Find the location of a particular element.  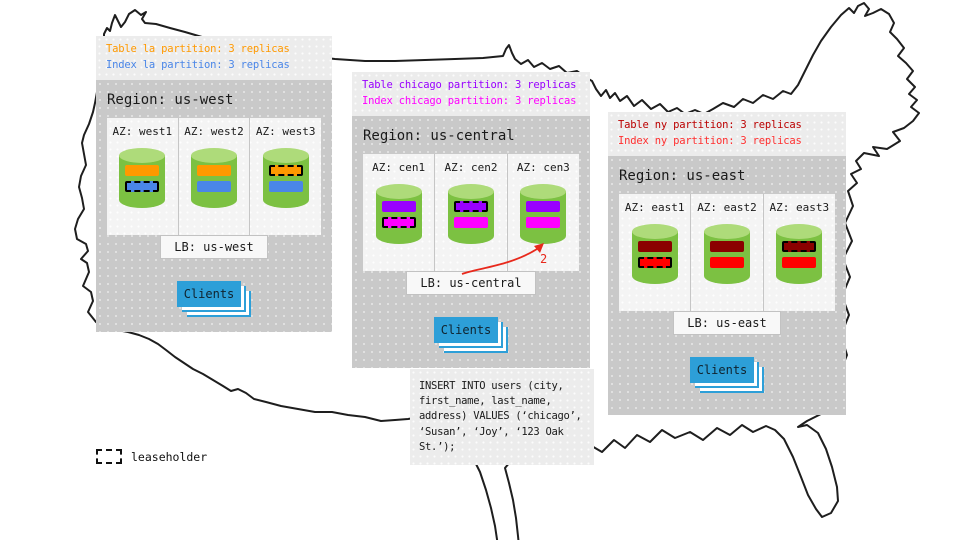

lb-row: LB: us-east is located at coordinates (727, 322).